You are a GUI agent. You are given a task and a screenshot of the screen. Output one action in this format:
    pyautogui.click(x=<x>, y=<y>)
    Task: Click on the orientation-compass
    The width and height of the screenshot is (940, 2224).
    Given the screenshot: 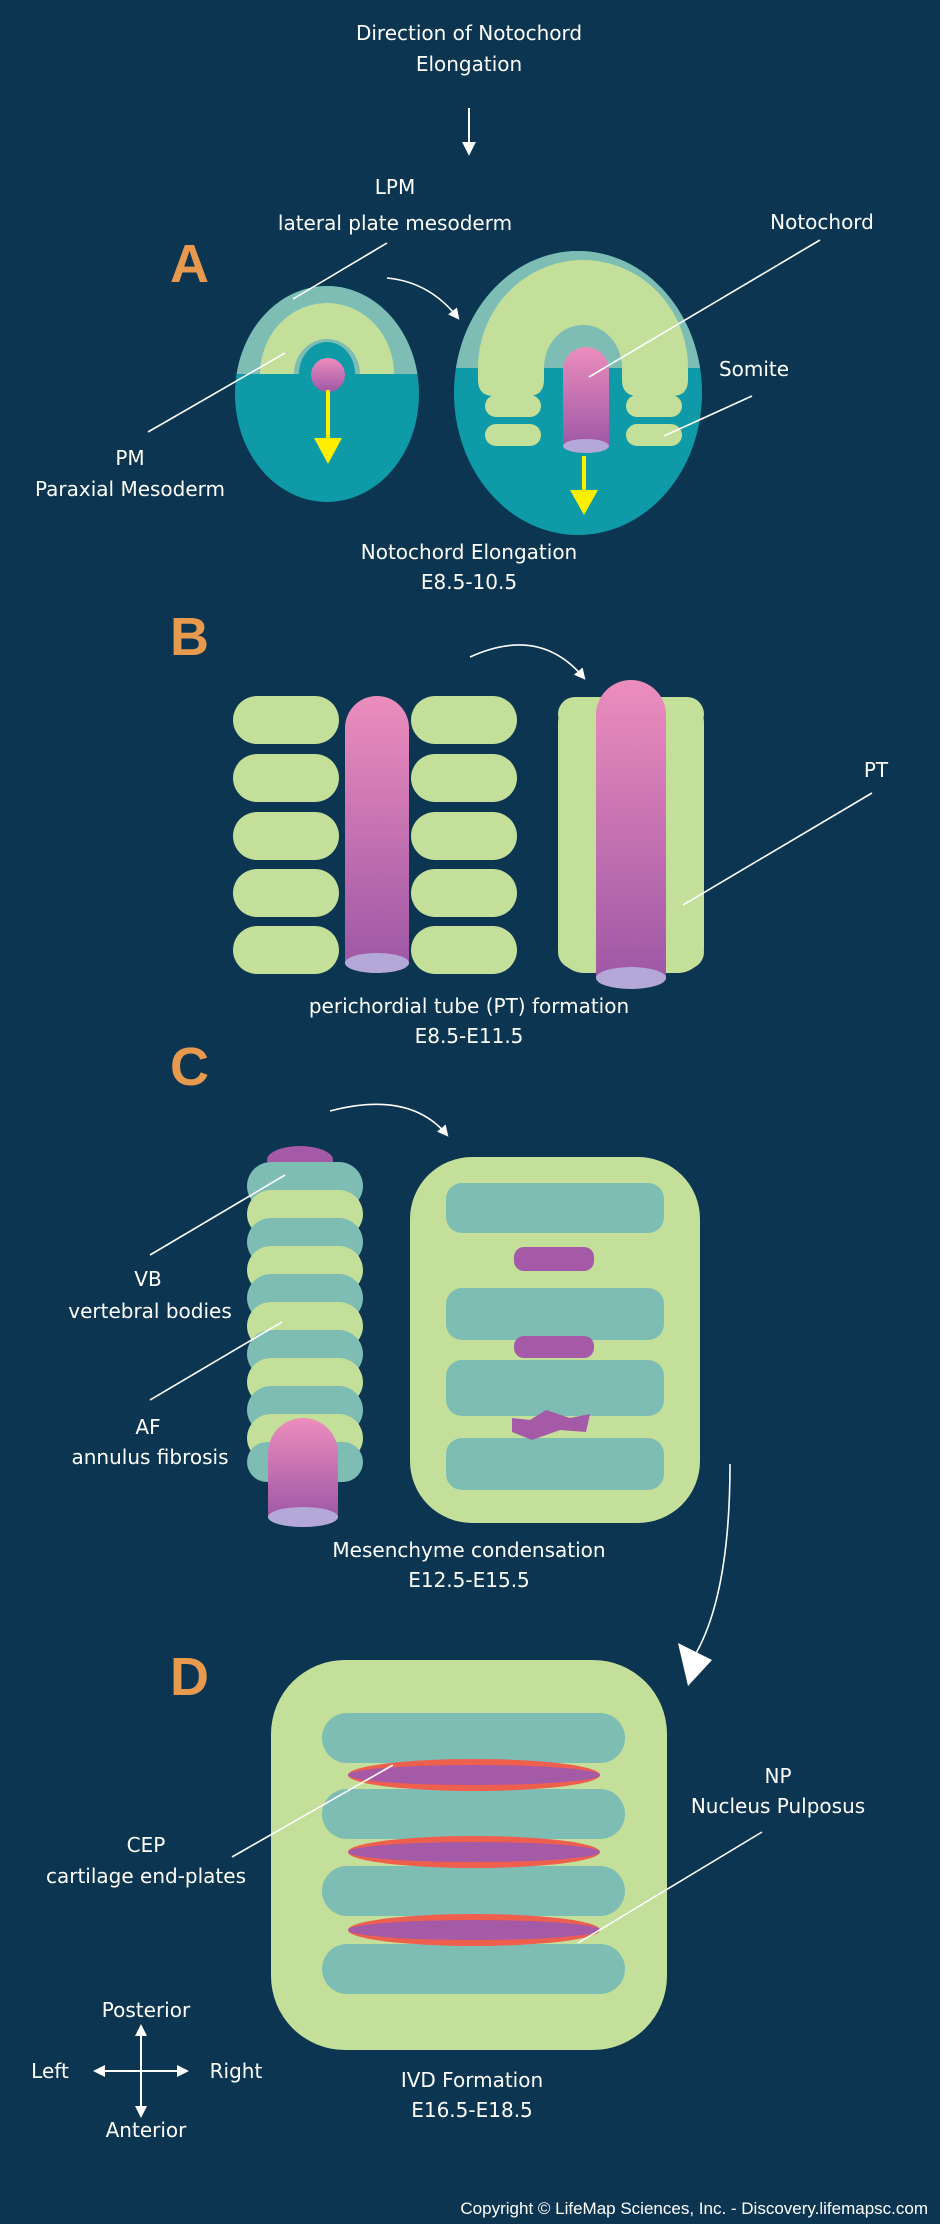 What is the action you would take?
    pyautogui.click(x=141, y=2071)
    